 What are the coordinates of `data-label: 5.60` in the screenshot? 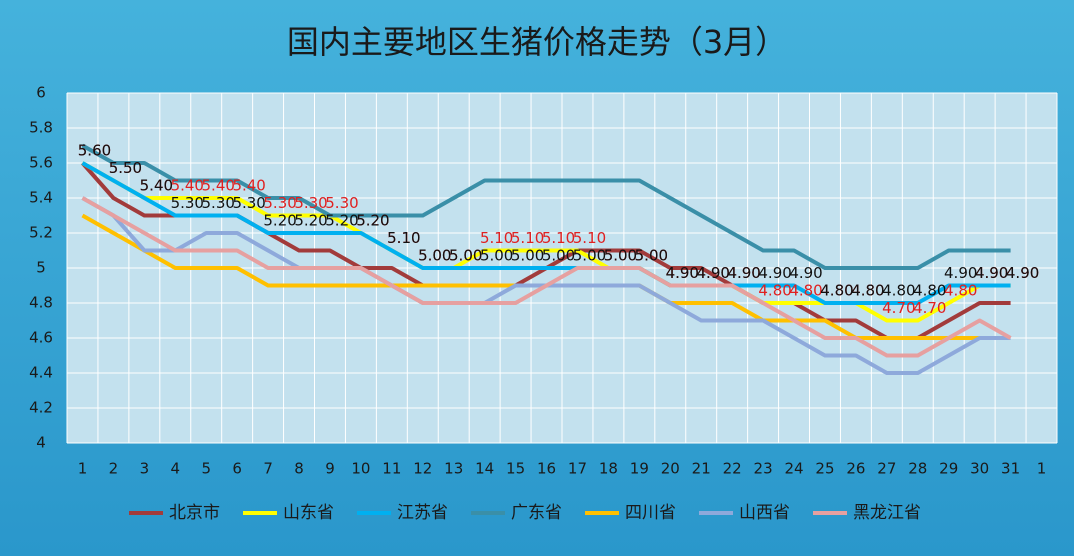 It's located at (94, 151).